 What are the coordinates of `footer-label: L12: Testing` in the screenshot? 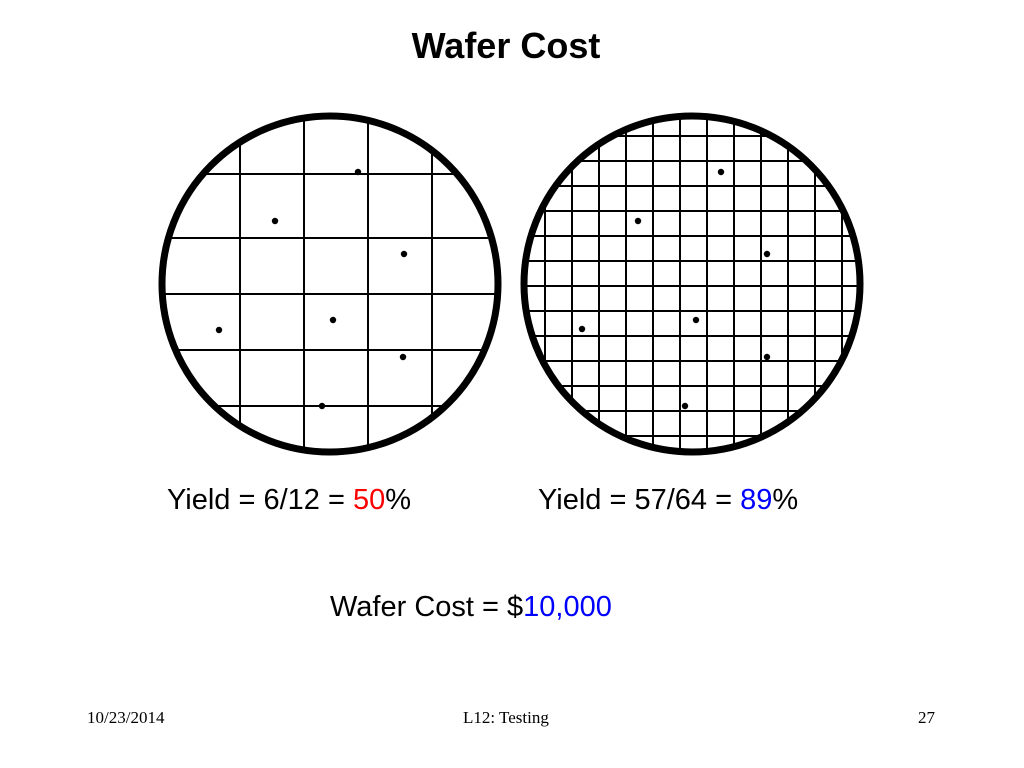 It's located at (506, 717).